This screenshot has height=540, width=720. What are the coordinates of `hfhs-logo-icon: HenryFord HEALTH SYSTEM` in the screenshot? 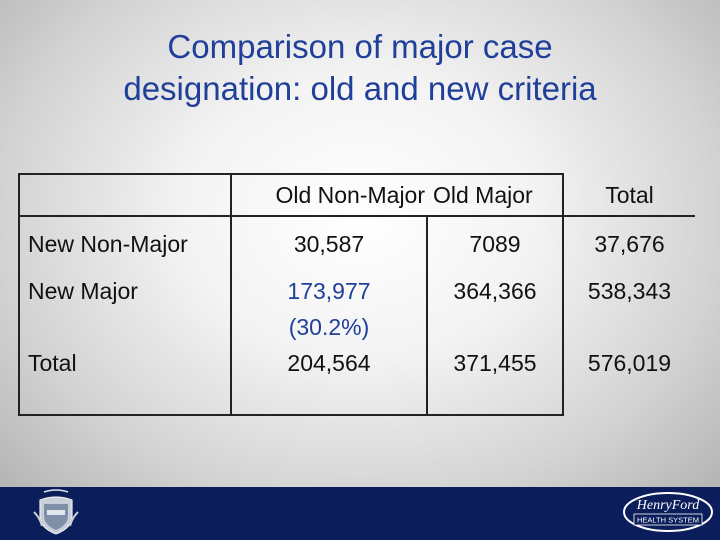 It's located at (668, 512).